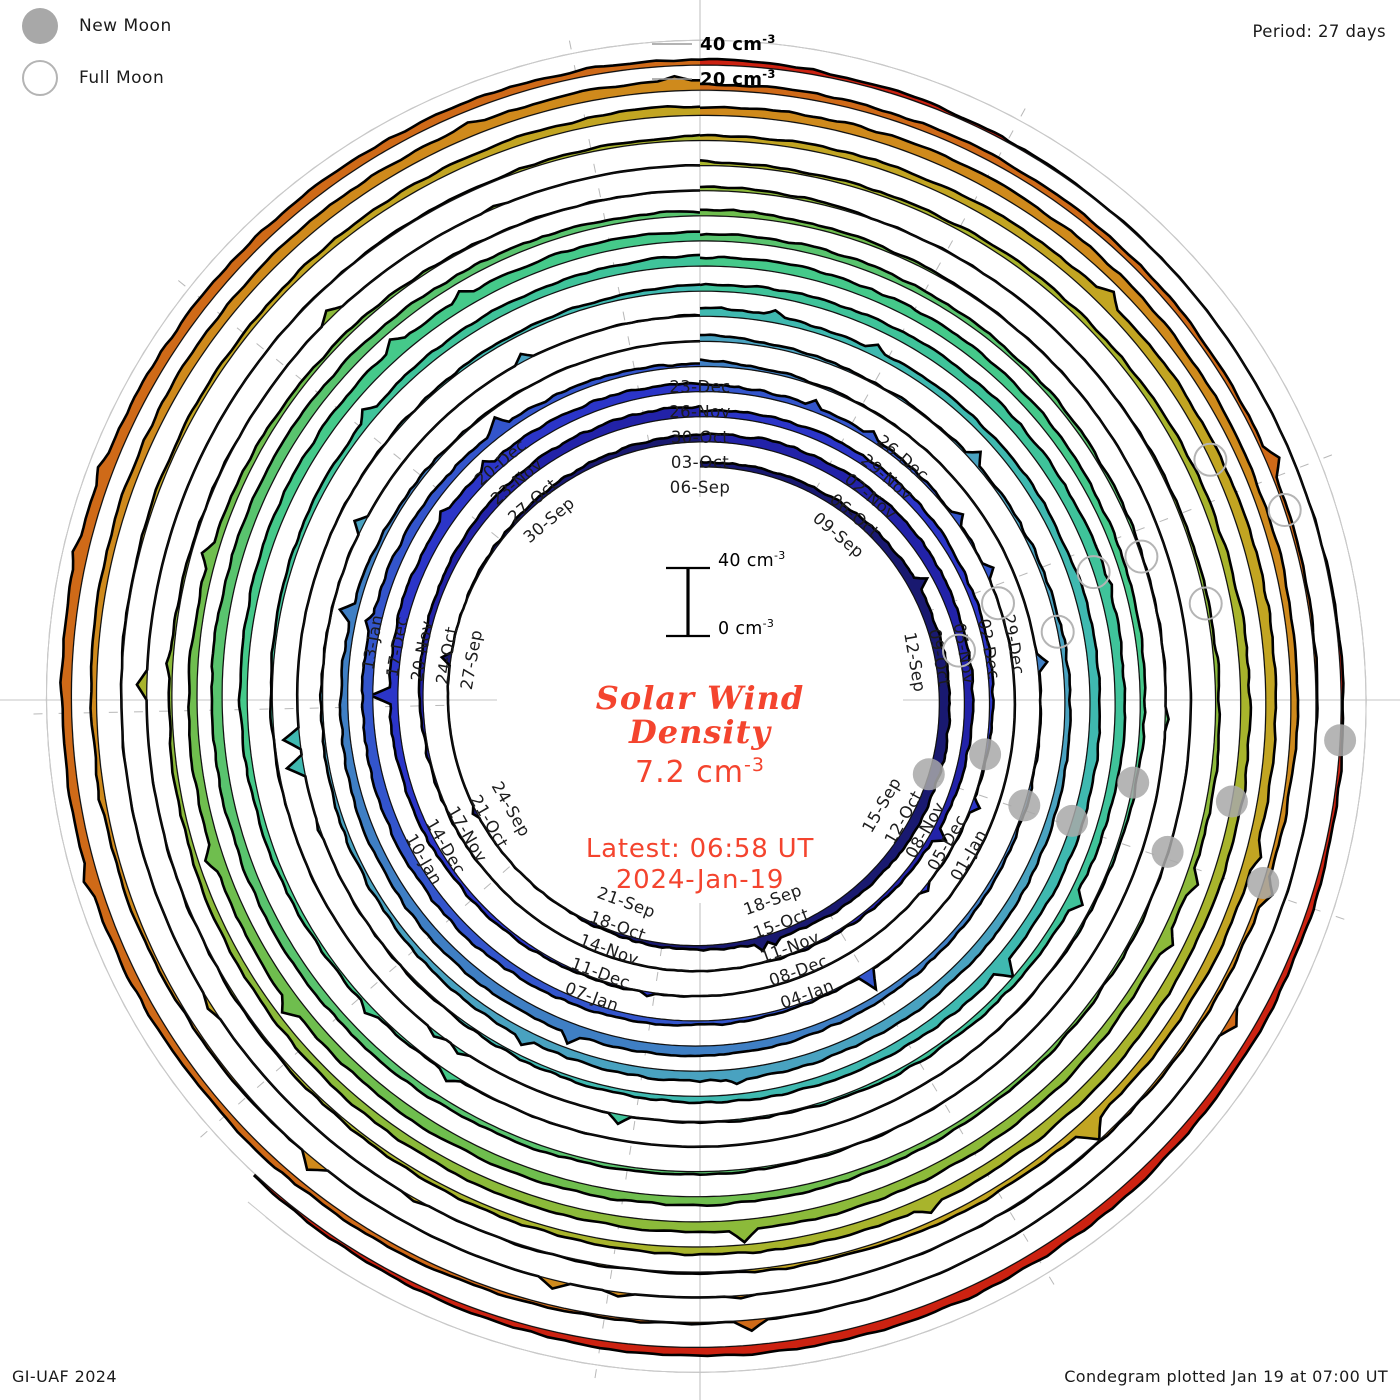 This screenshot has height=1400, width=1400. What do you see at coordinates (700, 880) in the screenshot?
I see `latest-date-line: 2024-Jan-19` at bounding box center [700, 880].